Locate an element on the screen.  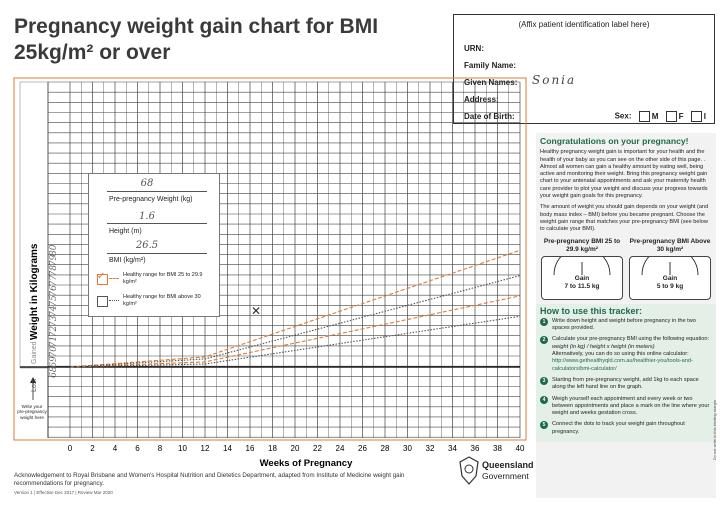
title-line-2: 25kg/m² or over is located at coordinates (92, 52).